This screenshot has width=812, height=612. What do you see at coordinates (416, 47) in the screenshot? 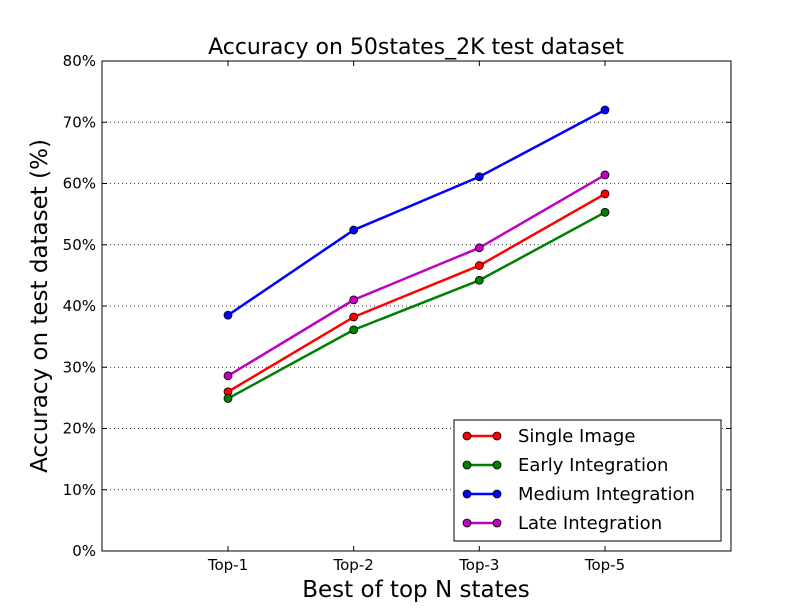
I see `chart-title: Accuracy on 50states_2K test dataset` at bounding box center [416, 47].